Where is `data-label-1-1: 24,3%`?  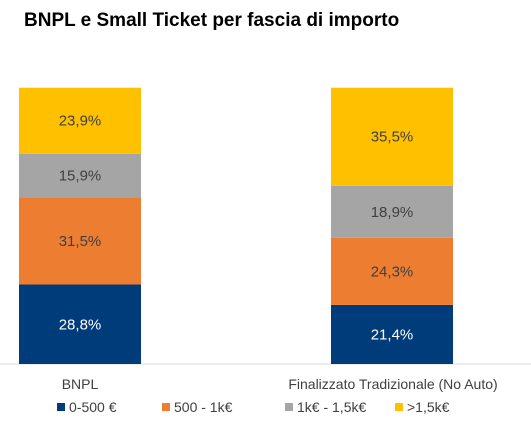 data-label-1-1: 24,3% is located at coordinates (392, 271).